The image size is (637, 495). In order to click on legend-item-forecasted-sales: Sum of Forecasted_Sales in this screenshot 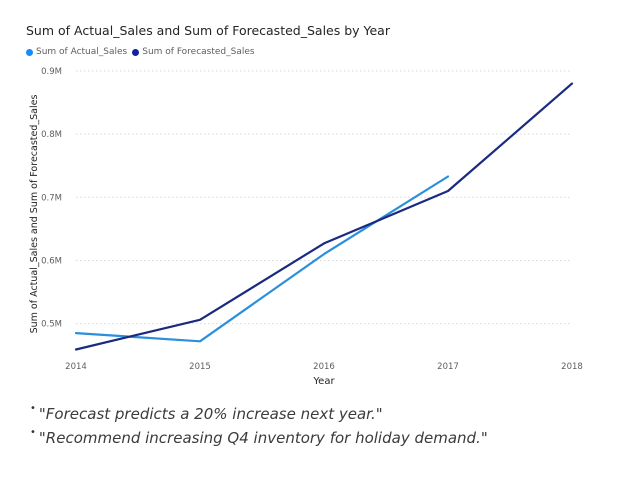, I will do `click(193, 52)`.